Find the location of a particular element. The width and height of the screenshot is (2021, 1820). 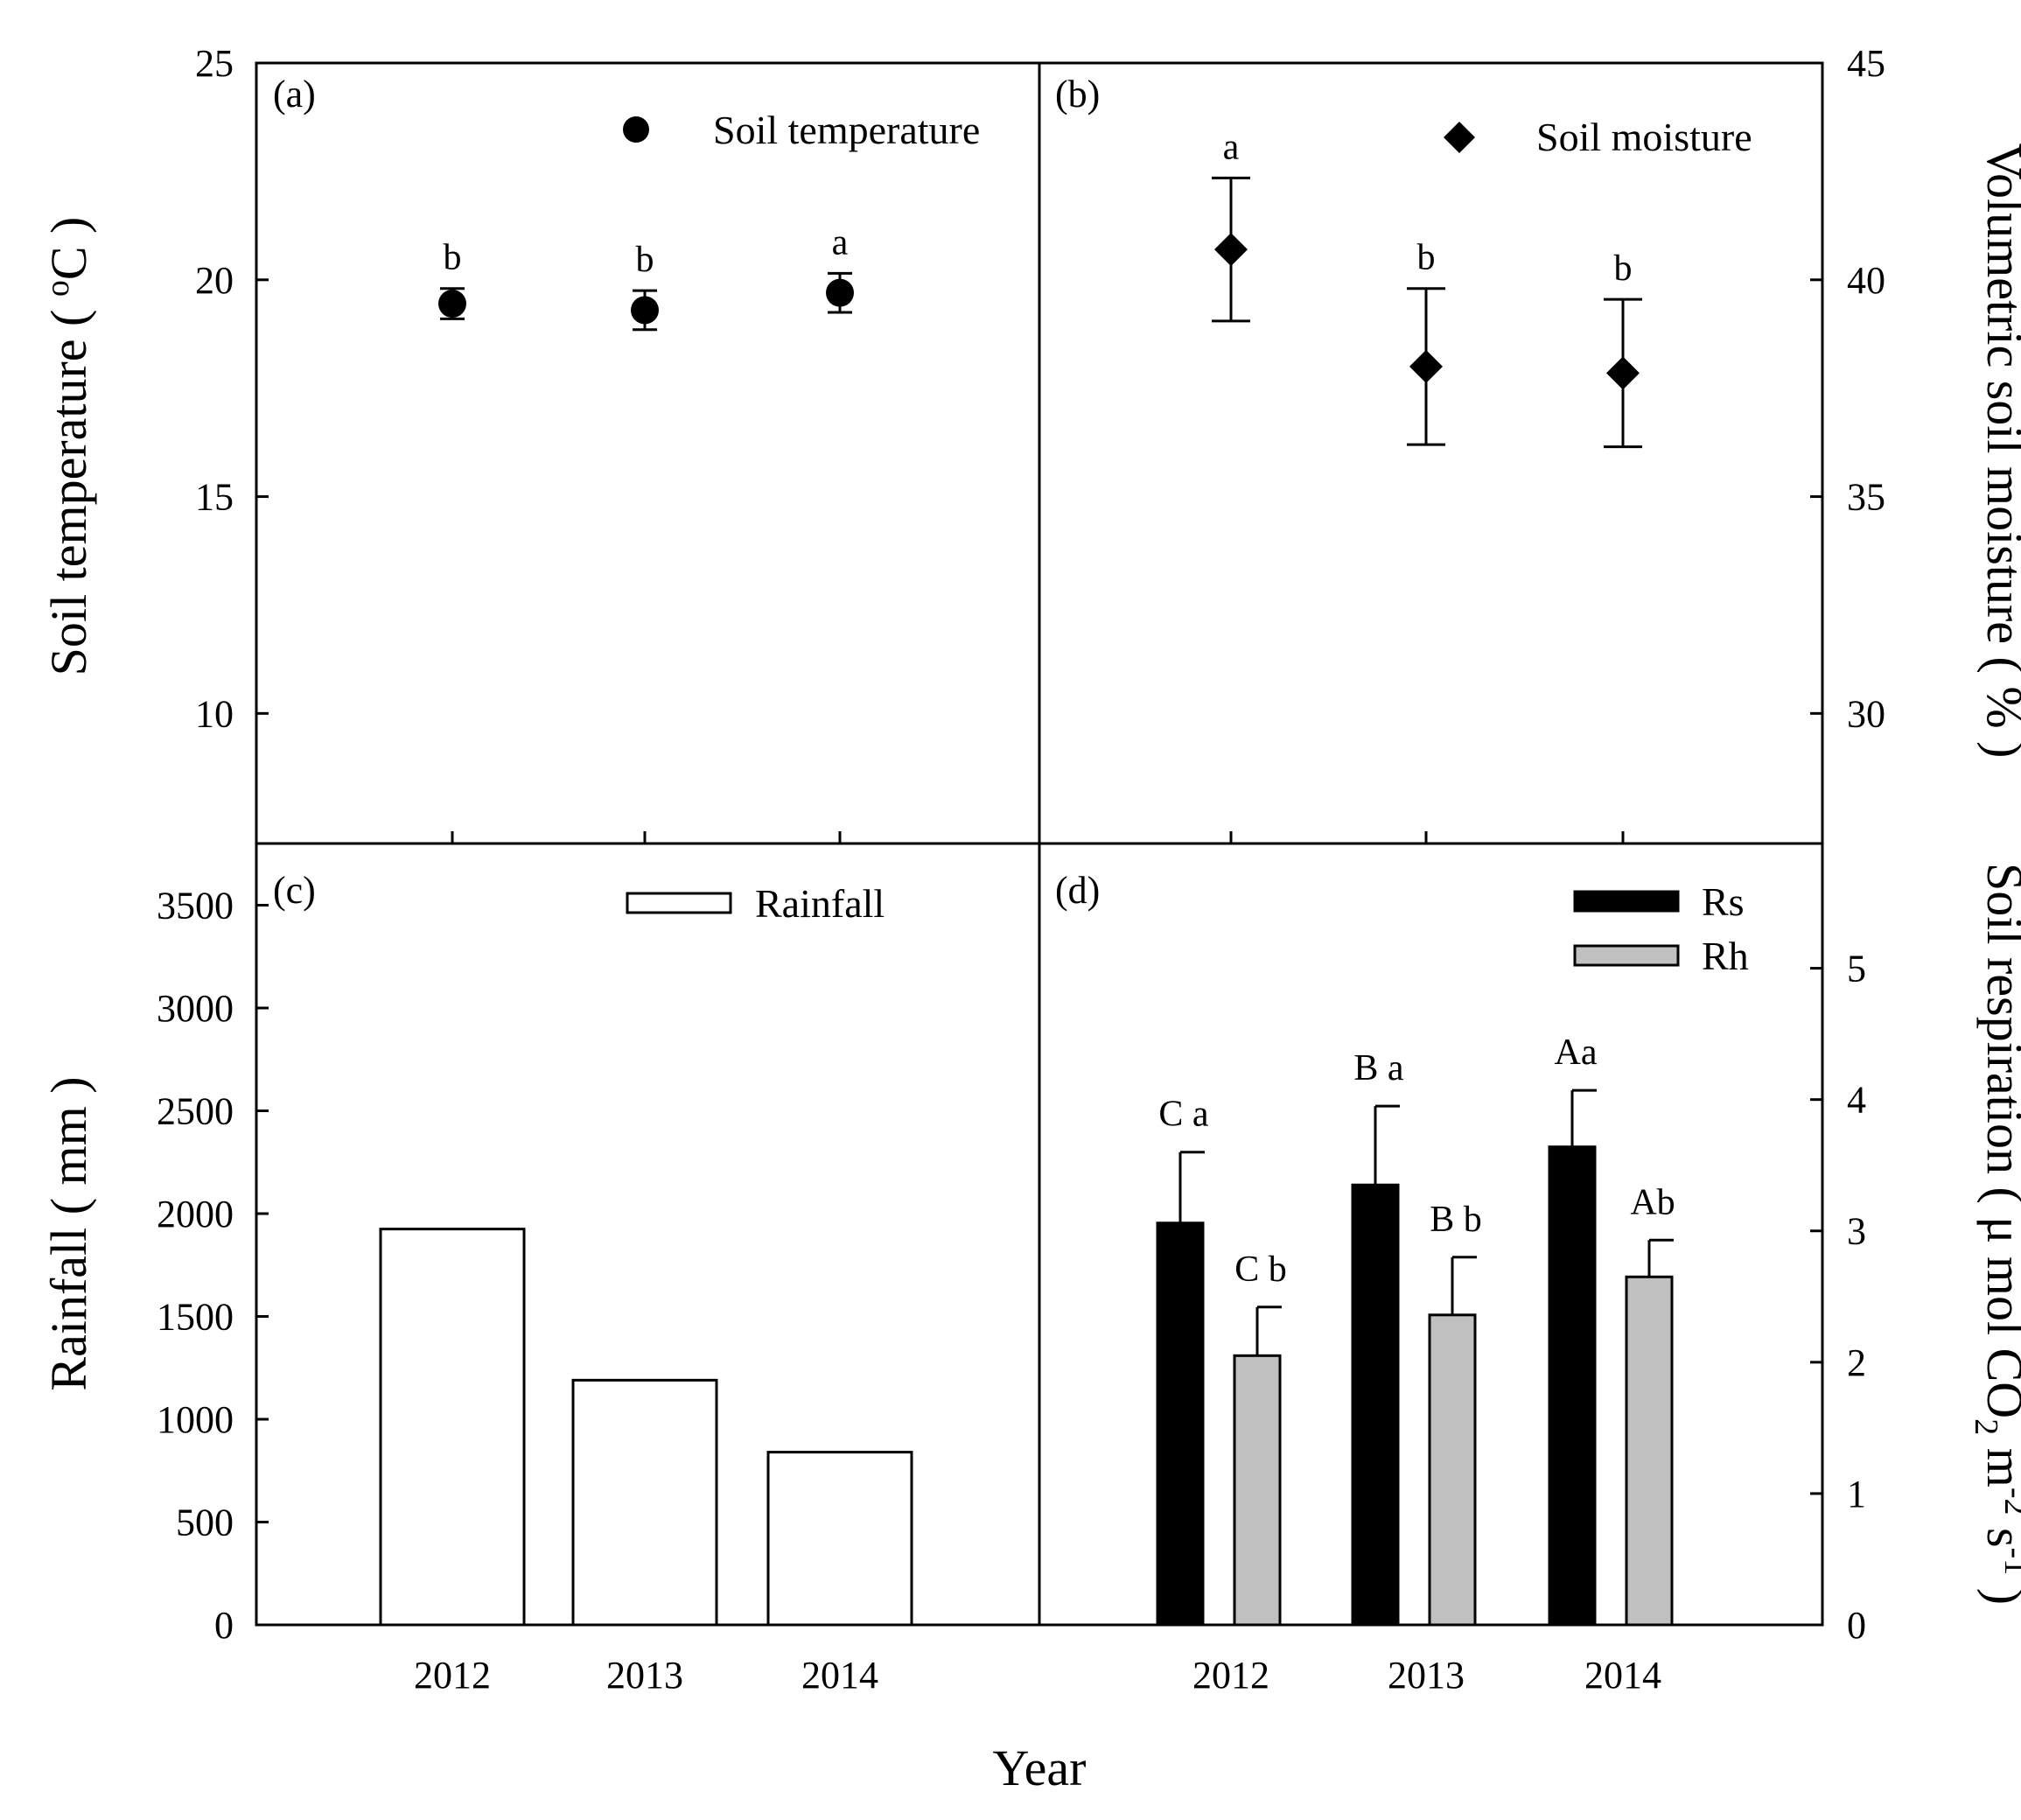

tick-label-d-y-1: 1 is located at coordinates (1856, 1494).